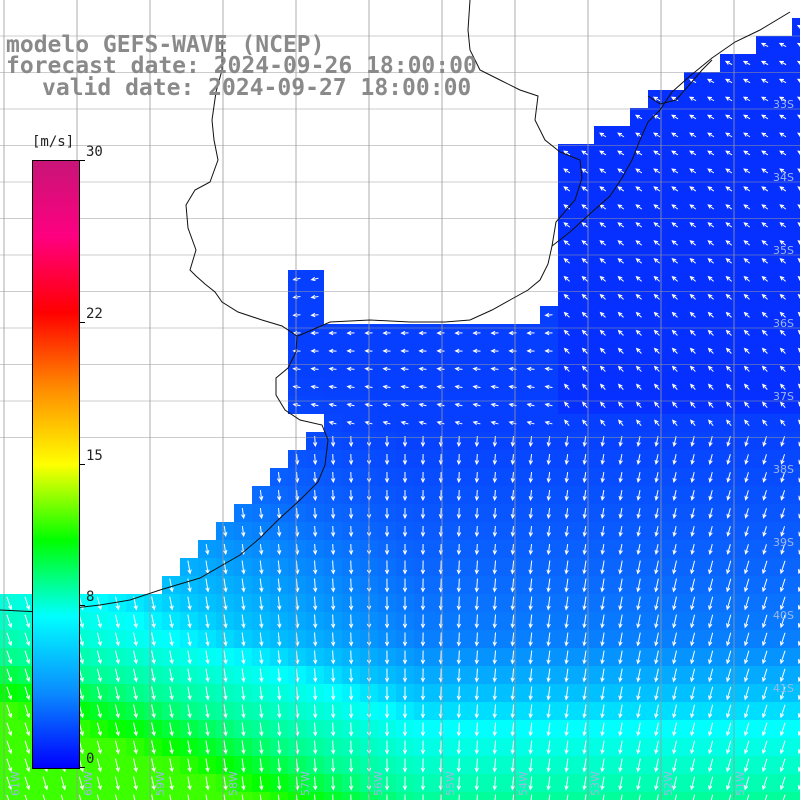 Image resolution: width=800 pixels, height=800 pixels. What do you see at coordinates (680, 82) in the screenshot?
I see `lagoon-outline` at bounding box center [680, 82].